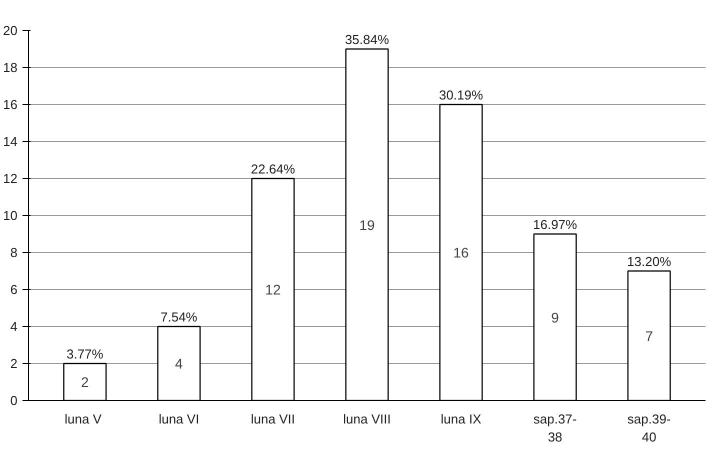 This screenshot has width=718, height=455. What do you see at coordinates (649, 336) in the screenshot?
I see `data-label: 7` at bounding box center [649, 336].